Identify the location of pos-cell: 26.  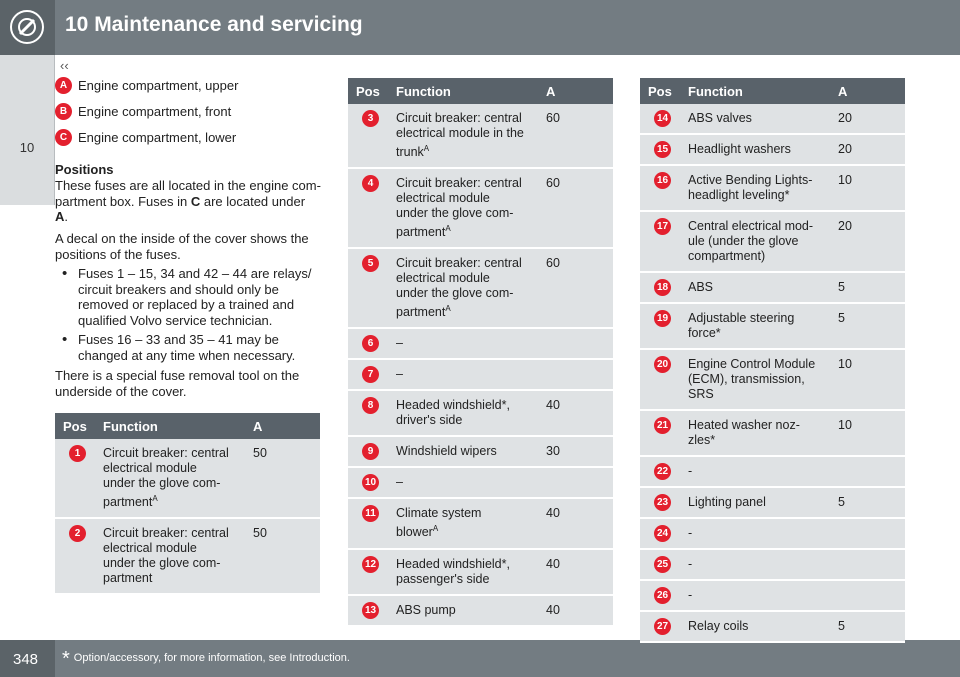
(660, 596).